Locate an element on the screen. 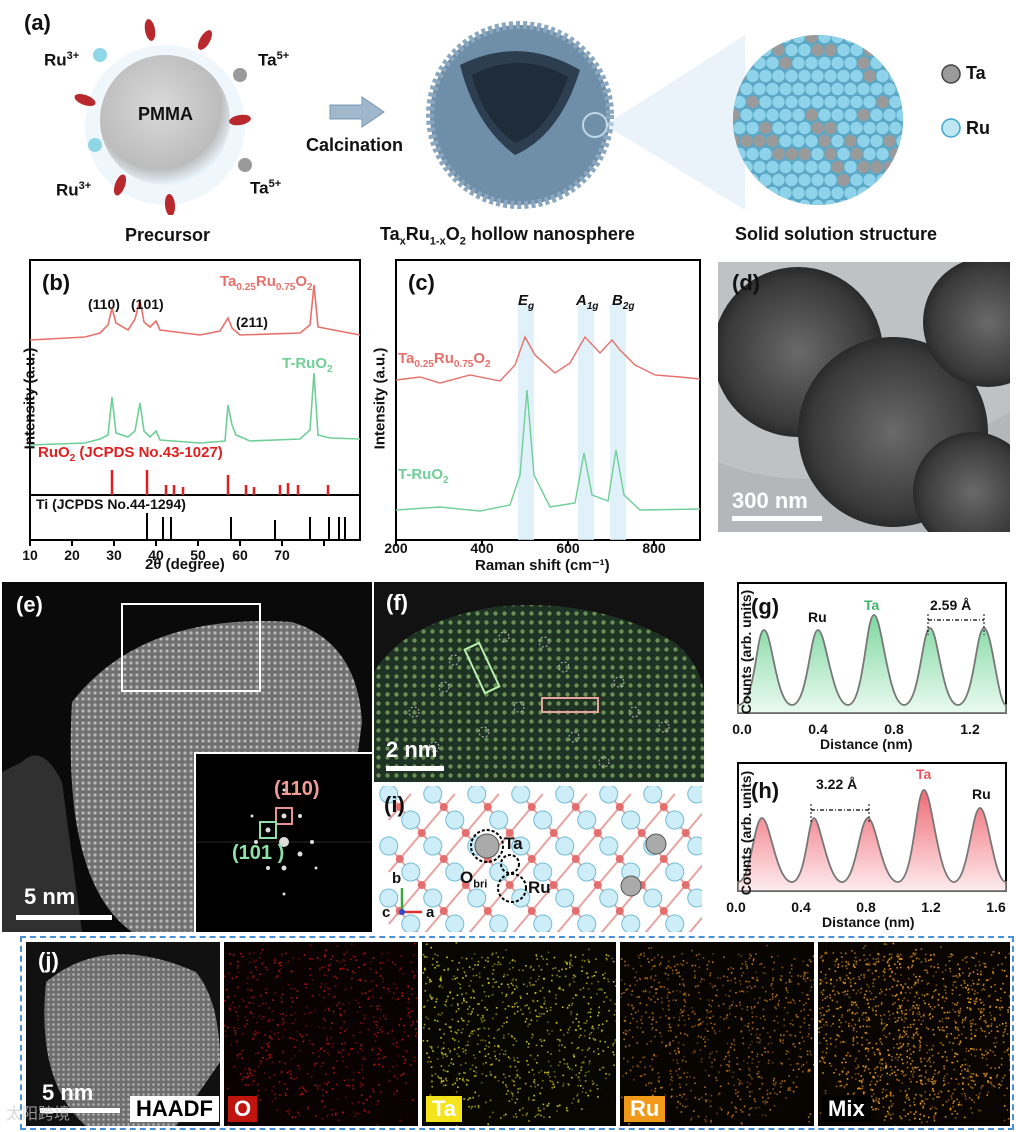  scale-bar-f is located at coordinates (415, 768).